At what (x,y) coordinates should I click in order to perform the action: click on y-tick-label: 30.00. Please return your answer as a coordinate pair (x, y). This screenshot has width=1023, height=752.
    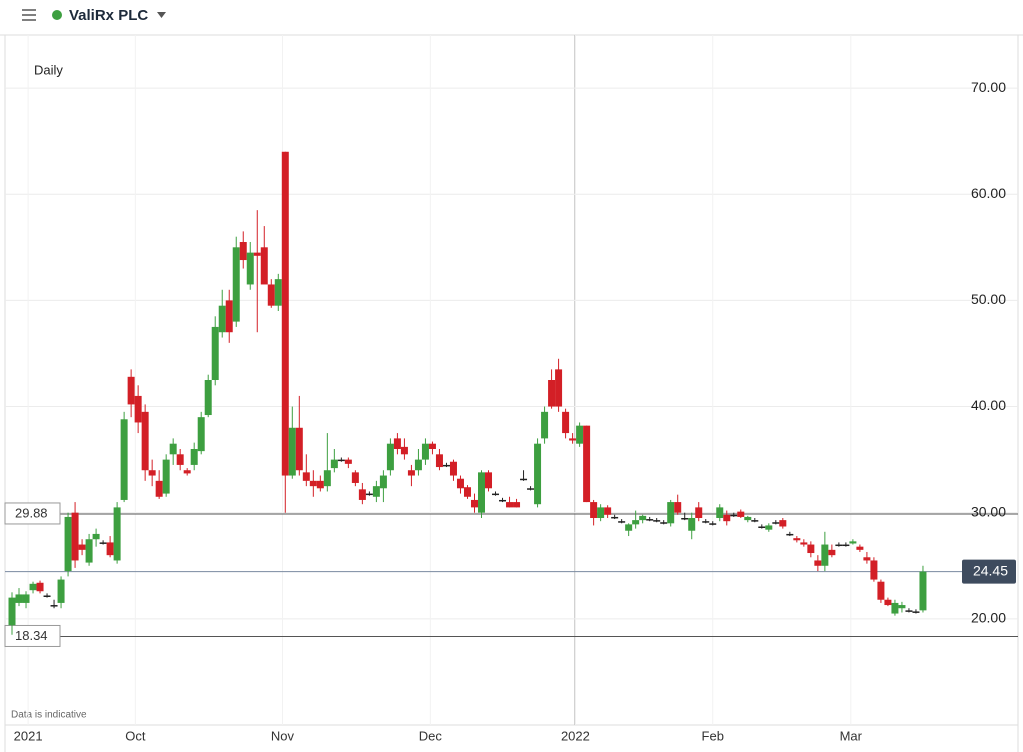
    Looking at the image, I should click on (988, 511).